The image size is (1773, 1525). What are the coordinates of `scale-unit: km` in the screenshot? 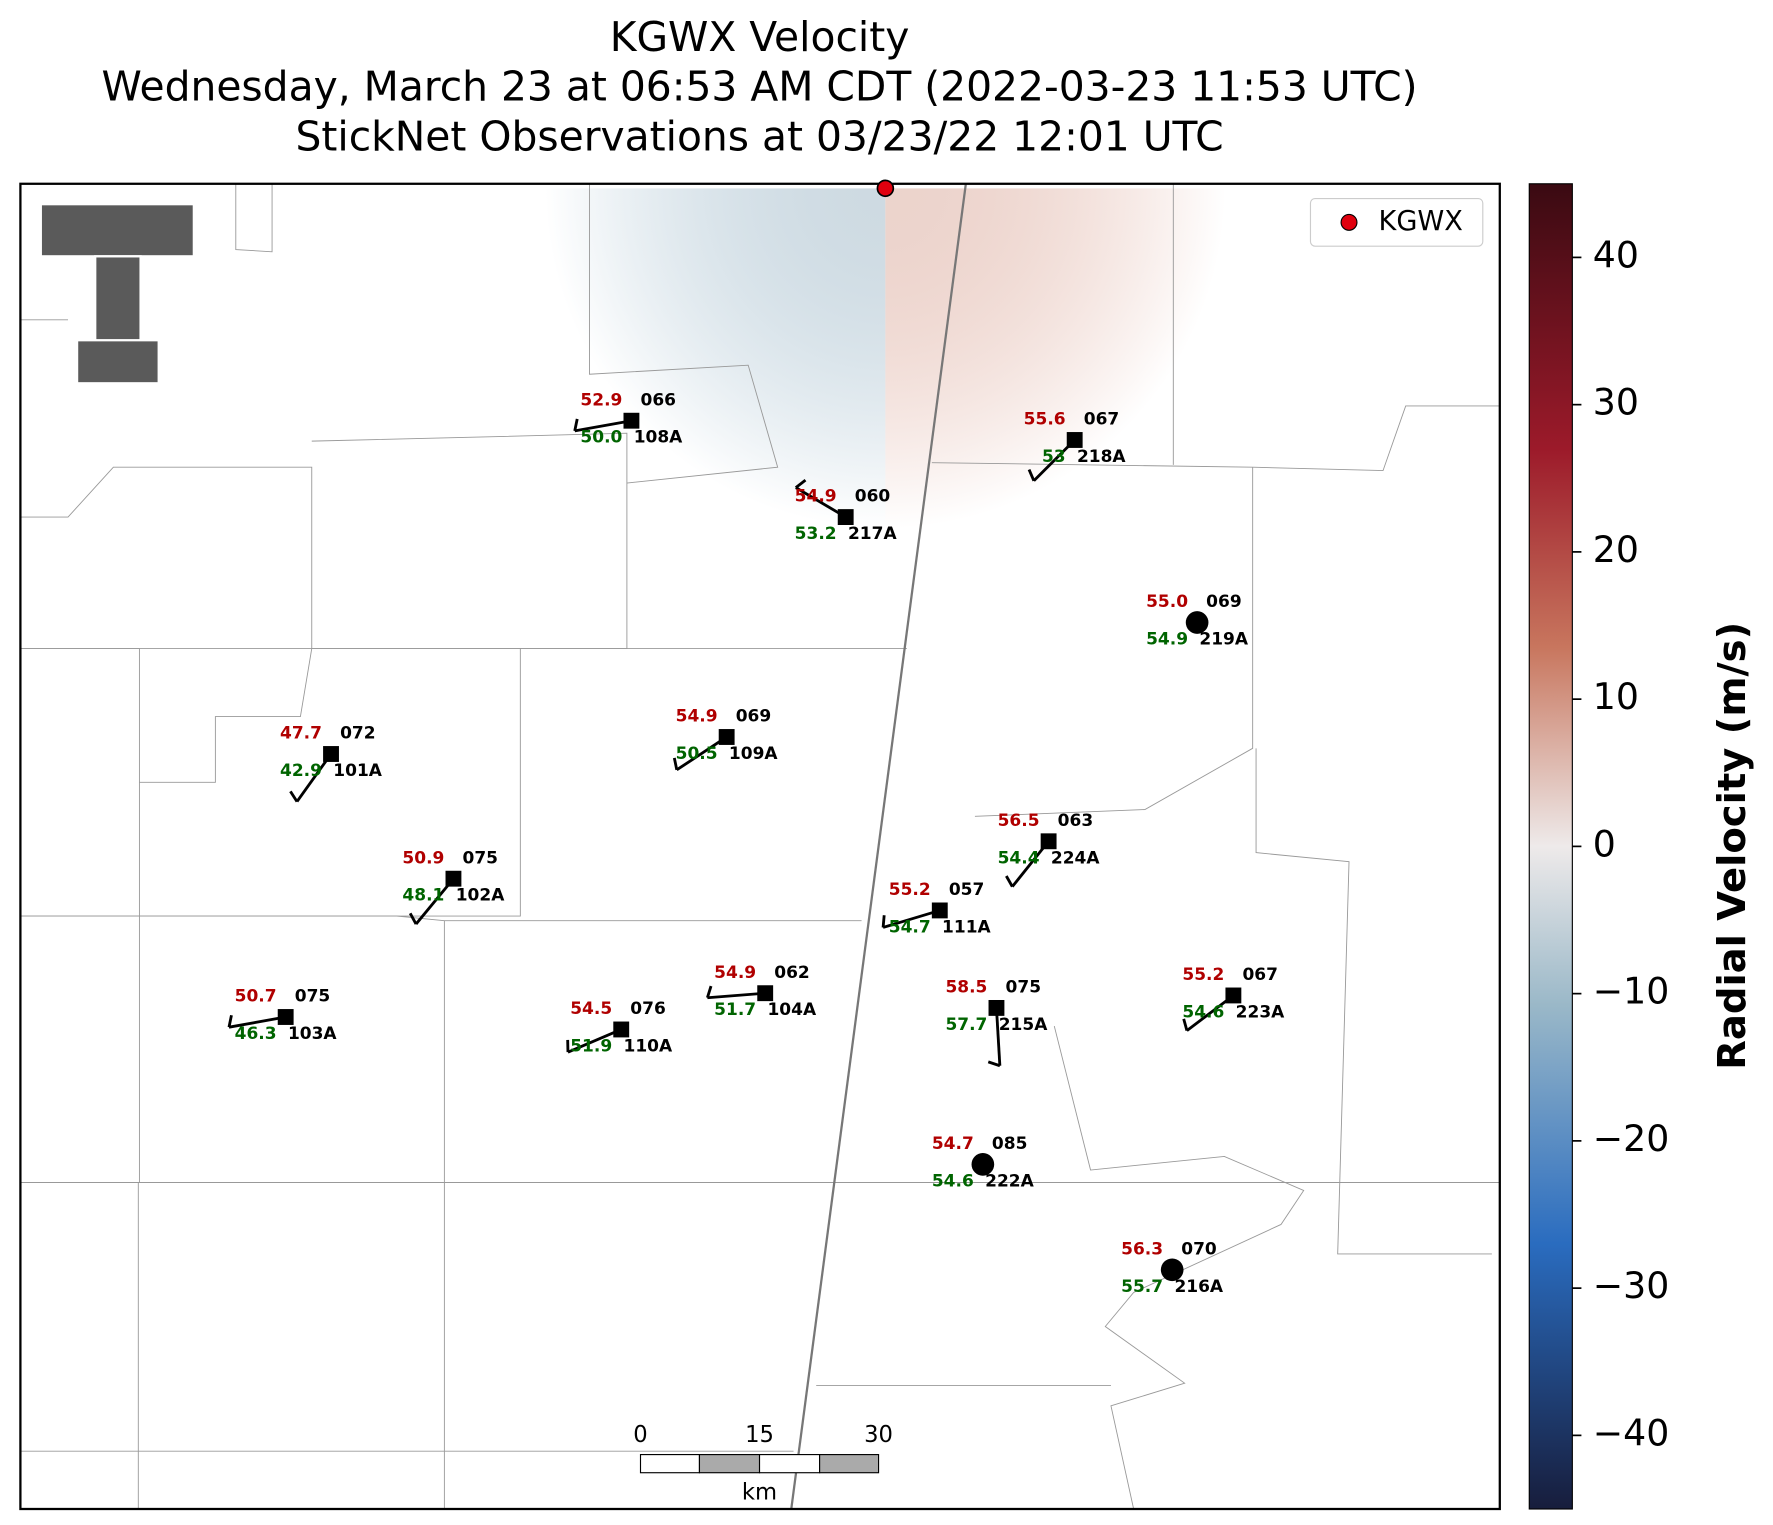 It's located at (759, 1493).